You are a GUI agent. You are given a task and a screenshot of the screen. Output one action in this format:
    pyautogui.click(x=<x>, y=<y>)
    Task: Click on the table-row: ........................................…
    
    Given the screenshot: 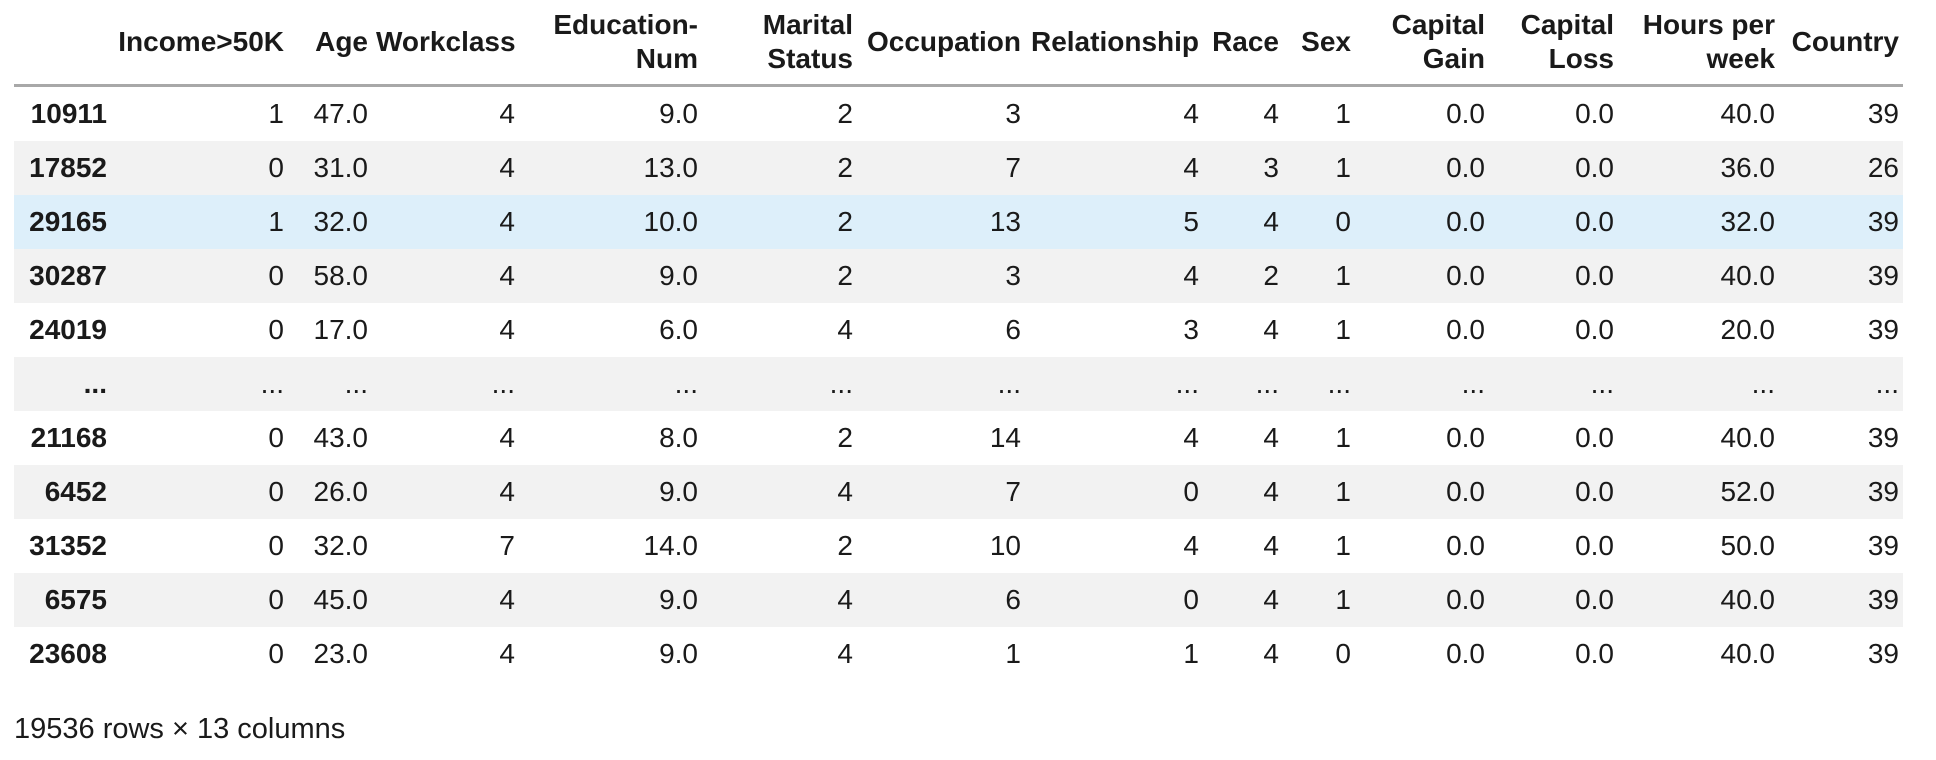 What is the action you would take?
    pyautogui.click(x=958, y=384)
    